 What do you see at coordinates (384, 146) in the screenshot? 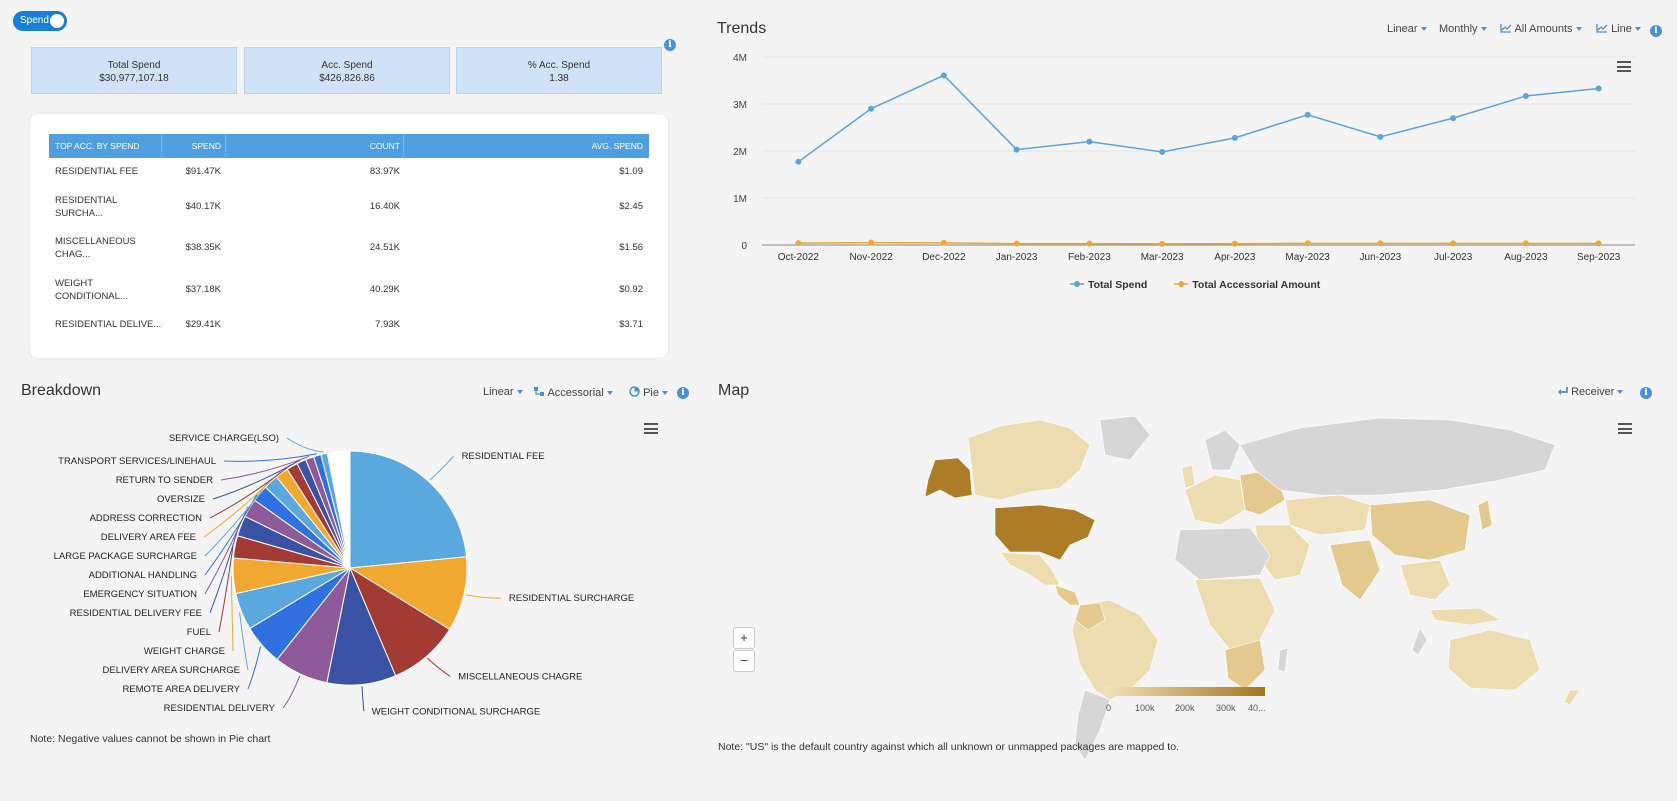
I see `header-count: COUNT` at bounding box center [384, 146].